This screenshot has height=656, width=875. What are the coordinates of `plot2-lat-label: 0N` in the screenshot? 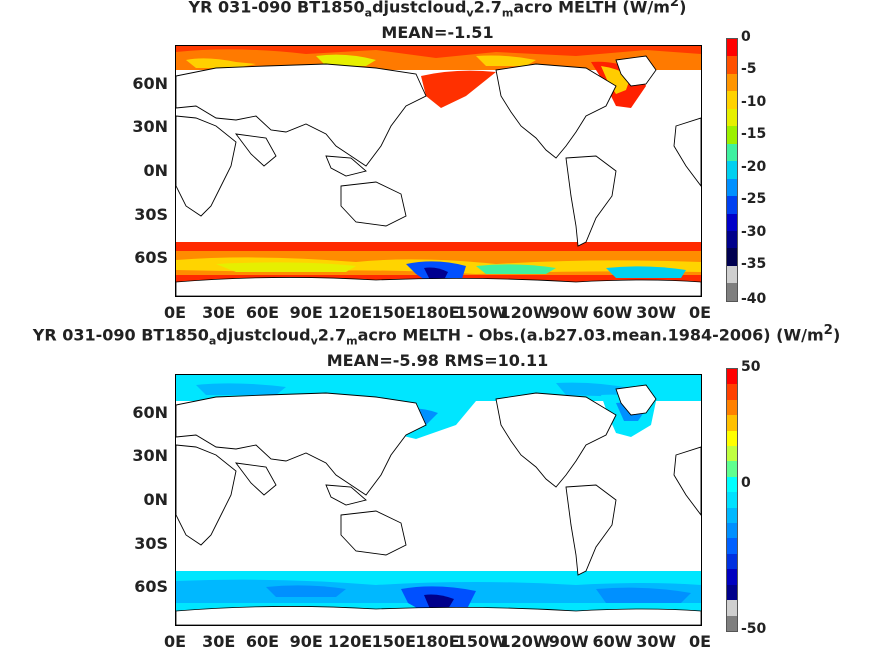 It's located at (155, 499).